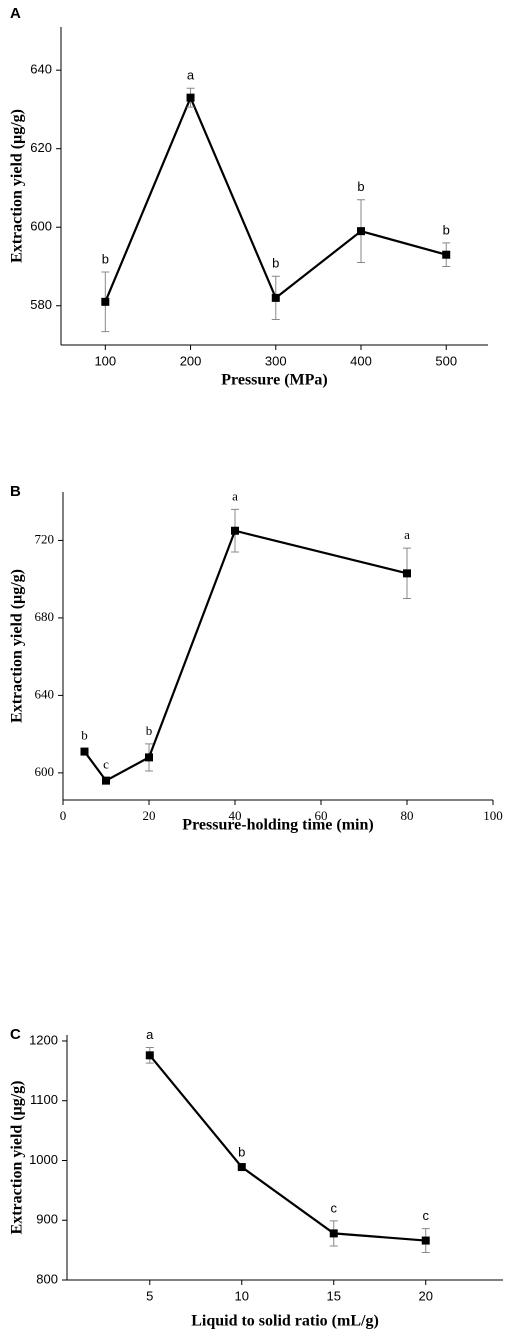 The image size is (511, 1339). Describe the element at coordinates (43, 1039) in the screenshot. I see `y-tick-label: 1200` at that location.